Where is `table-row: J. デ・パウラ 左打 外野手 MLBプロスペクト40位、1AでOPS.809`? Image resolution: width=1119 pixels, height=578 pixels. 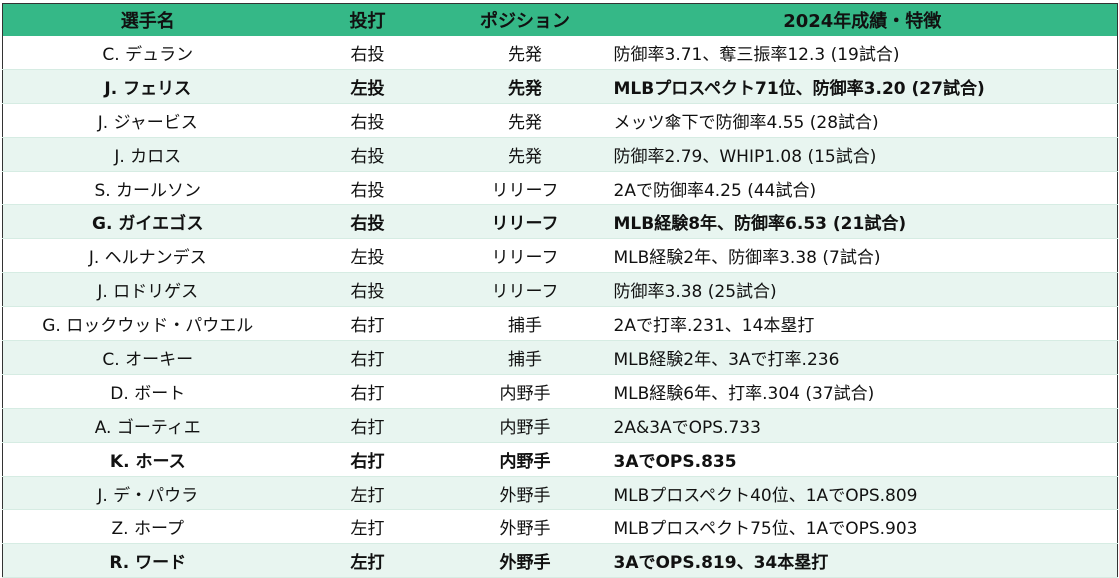 table-row: J. デ・パウラ 左打 外野手 MLBプロスペクト40位、1AでOPS.809 is located at coordinates (560, 493).